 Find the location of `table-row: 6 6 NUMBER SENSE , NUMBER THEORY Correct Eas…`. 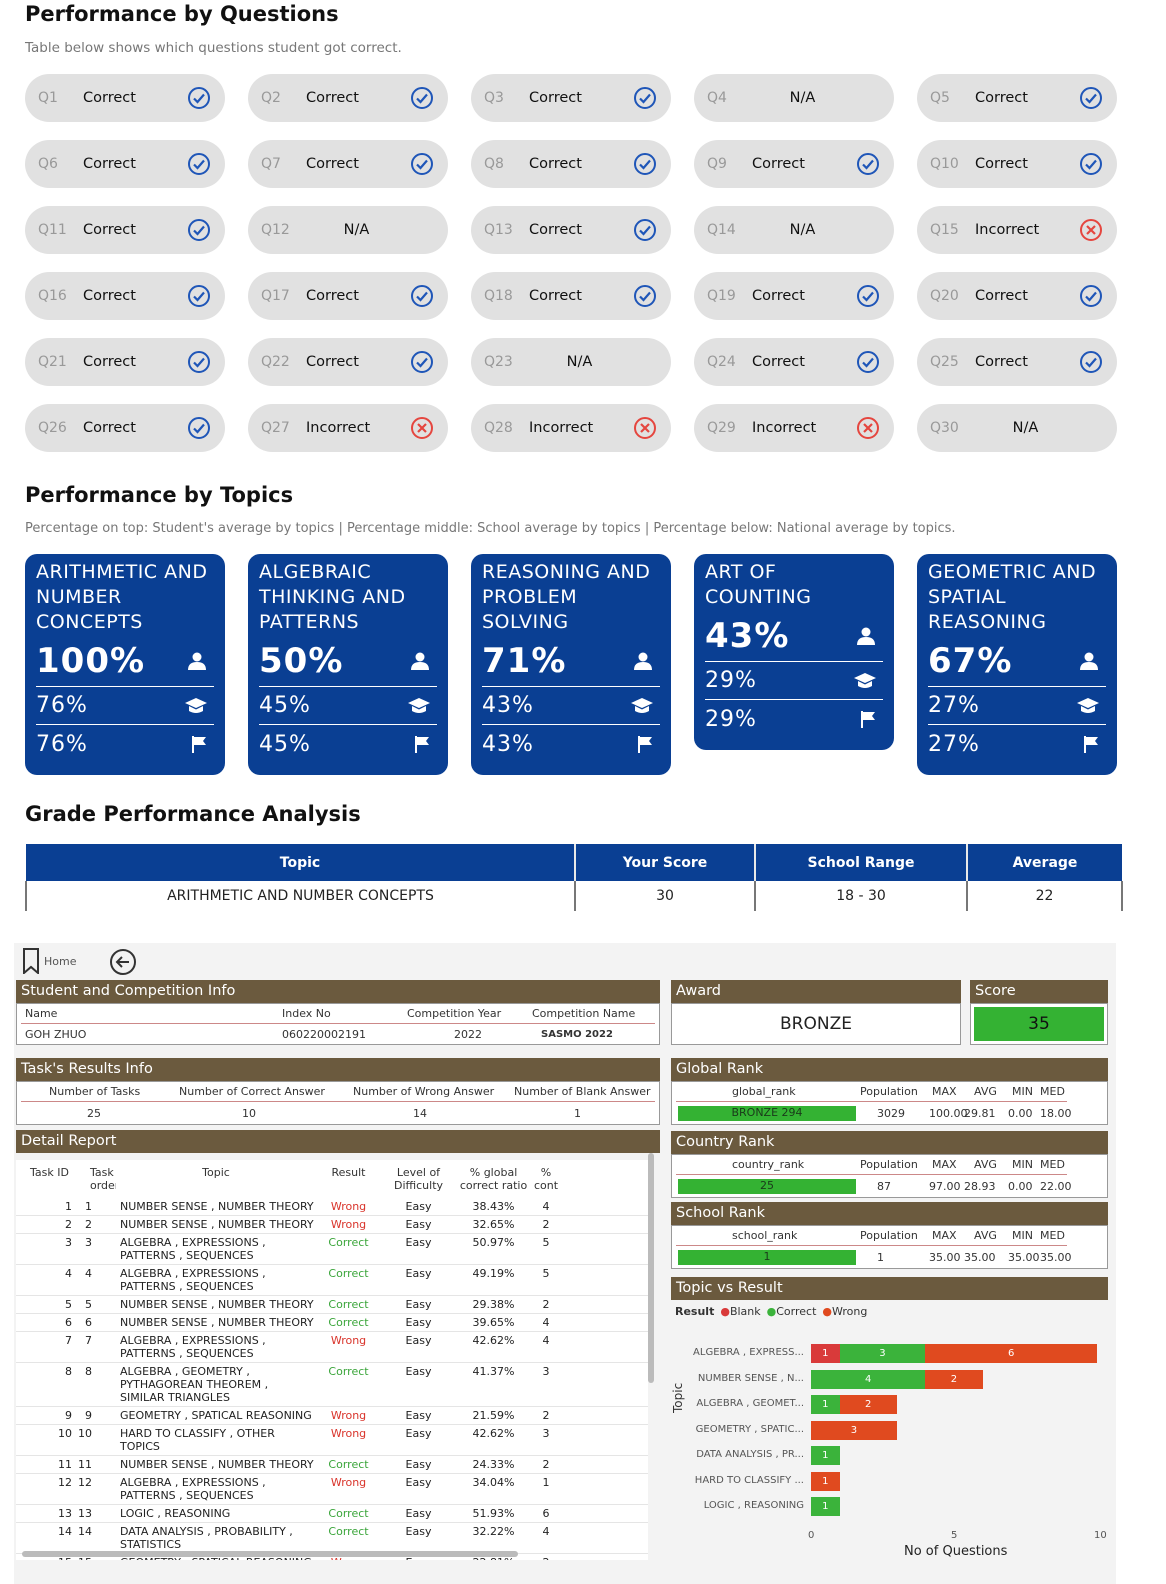

table-row: 6 6 NUMBER SENSE , NUMBER THEORY Correct Eas… is located at coordinates (332, 1323).